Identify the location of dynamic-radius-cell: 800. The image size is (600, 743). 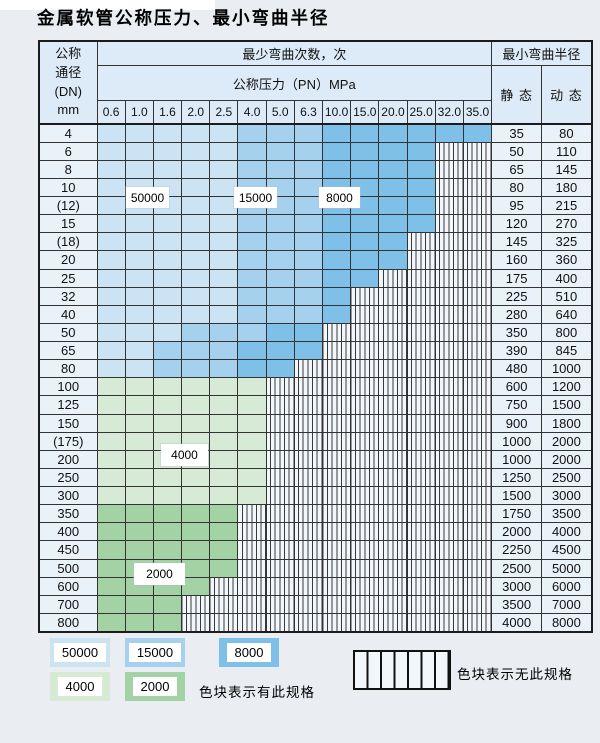
(567, 332).